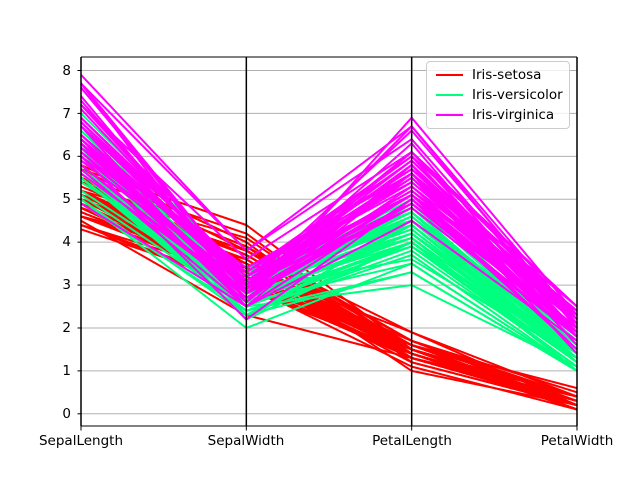 This screenshot has width=640, height=480. Describe the element at coordinates (66, 242) in the screenshot. I see `y-tick-label-4: 4` at that location.